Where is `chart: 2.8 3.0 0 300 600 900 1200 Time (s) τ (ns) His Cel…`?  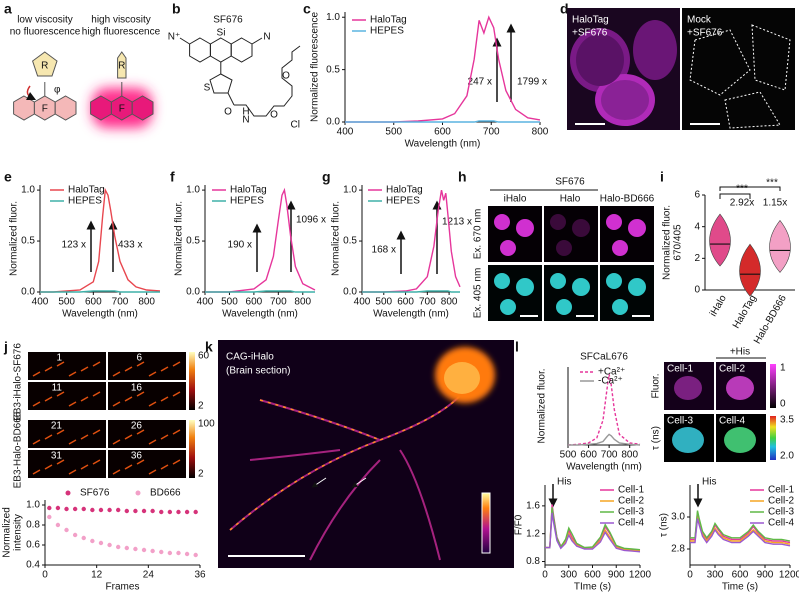 chart: 2.8 3.0 0 300 600 900 1200 Time (s) τ (ns) His Cel… is located at coordinates (729, 535).